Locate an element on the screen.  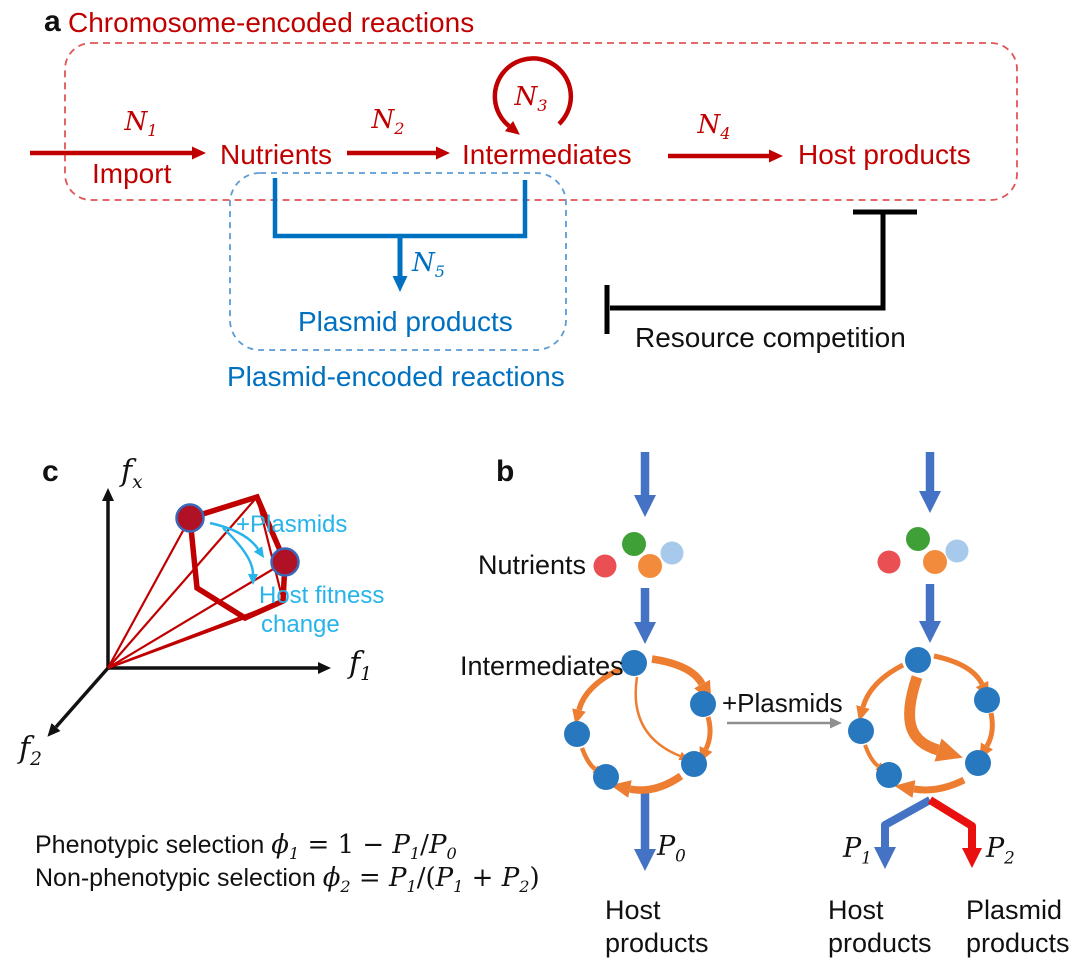
axis-label-f1: f1 is located at coordinates (360, 665).